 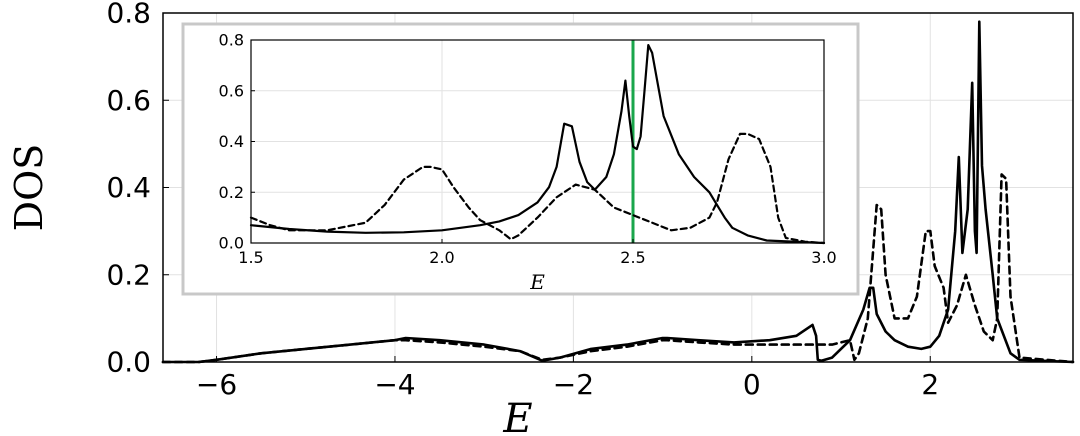 What do you see at coordinates (823, 257) in the screenshot?
I see `inset-x-tick-label: 3.0` at bounding box center [823, 257].